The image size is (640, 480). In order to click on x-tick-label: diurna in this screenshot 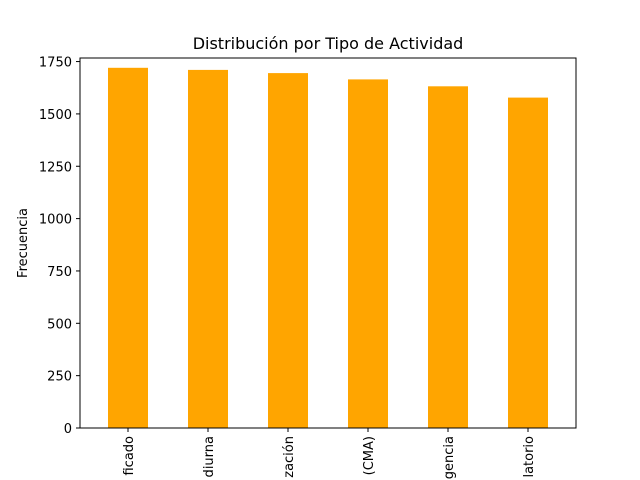, I will do `click(209, 456)`.